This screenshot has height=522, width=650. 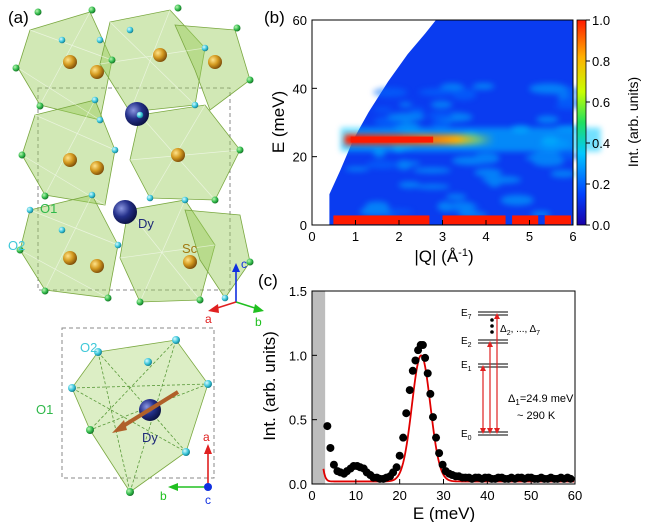 What do you see at coordinates (278, 122) in the screenshot?
I see `heatmap-y-axis-label: E (meV)` at bounding box center [278, 122].